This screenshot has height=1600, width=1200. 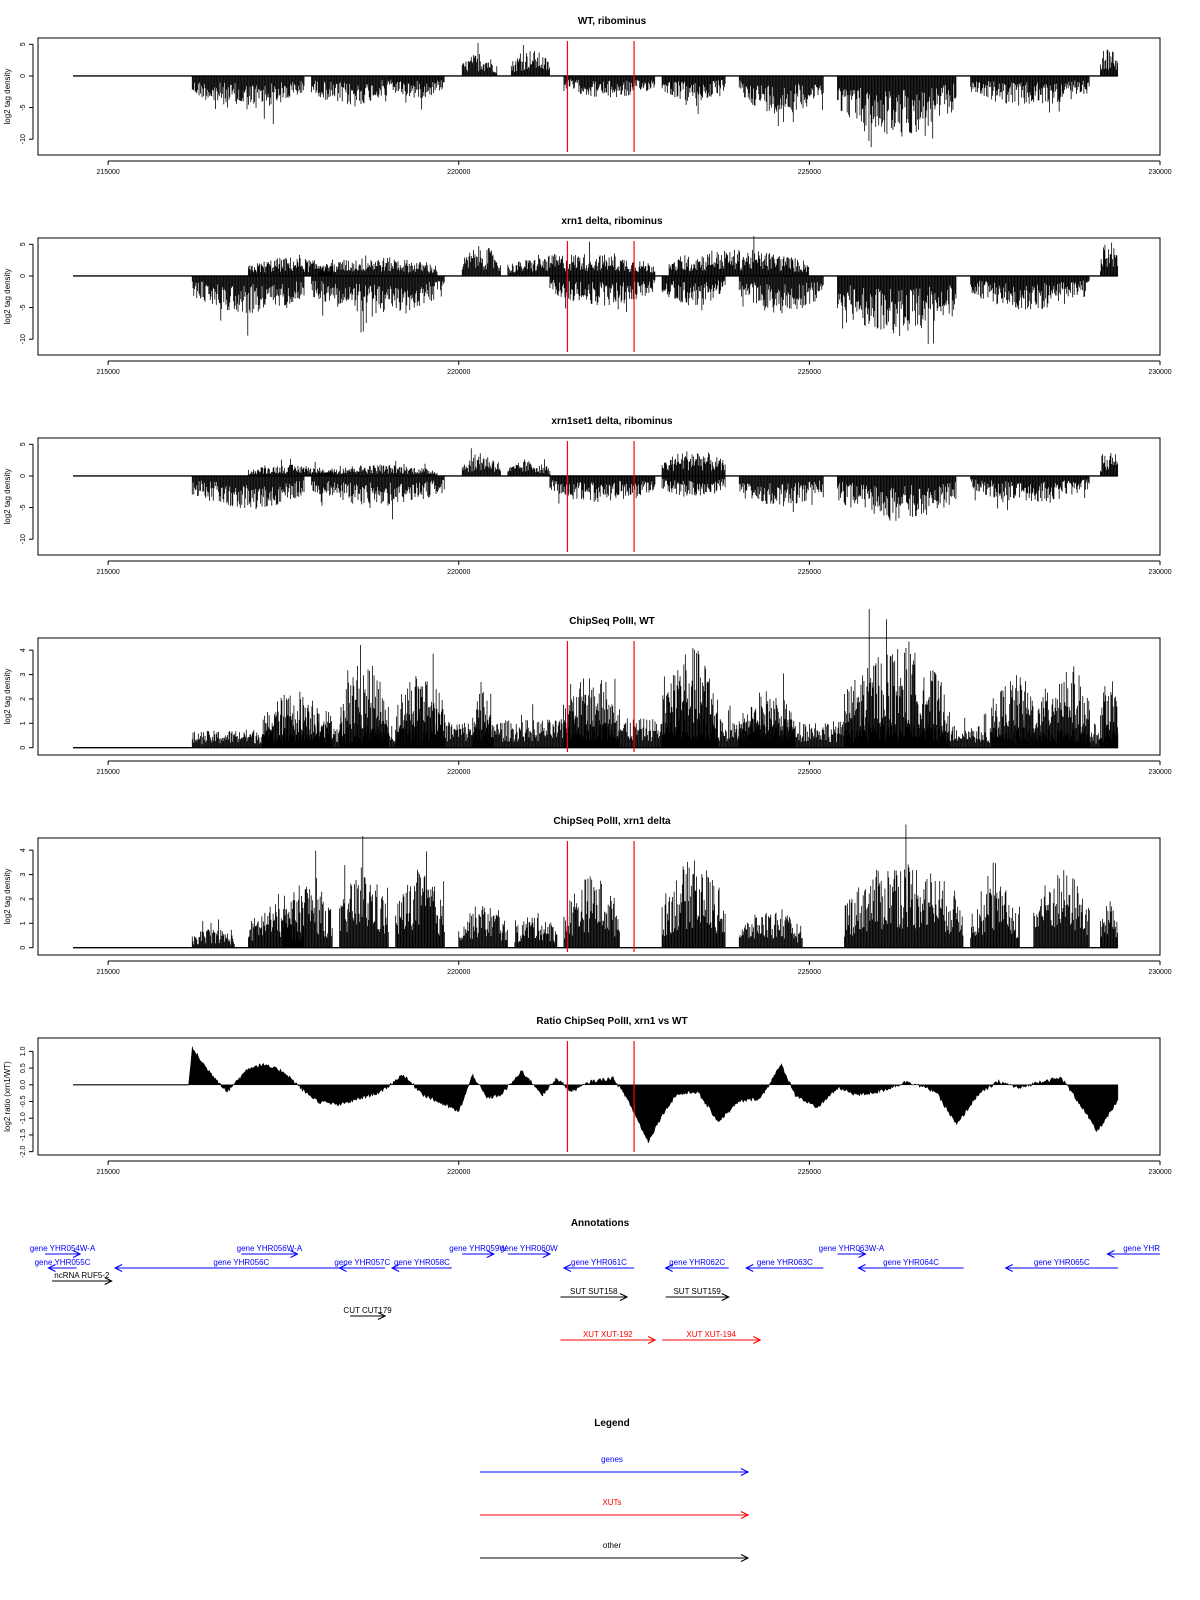 I want to click on chart-title: xrn1set1 delta, ribominus, so click(x=612, y=421).